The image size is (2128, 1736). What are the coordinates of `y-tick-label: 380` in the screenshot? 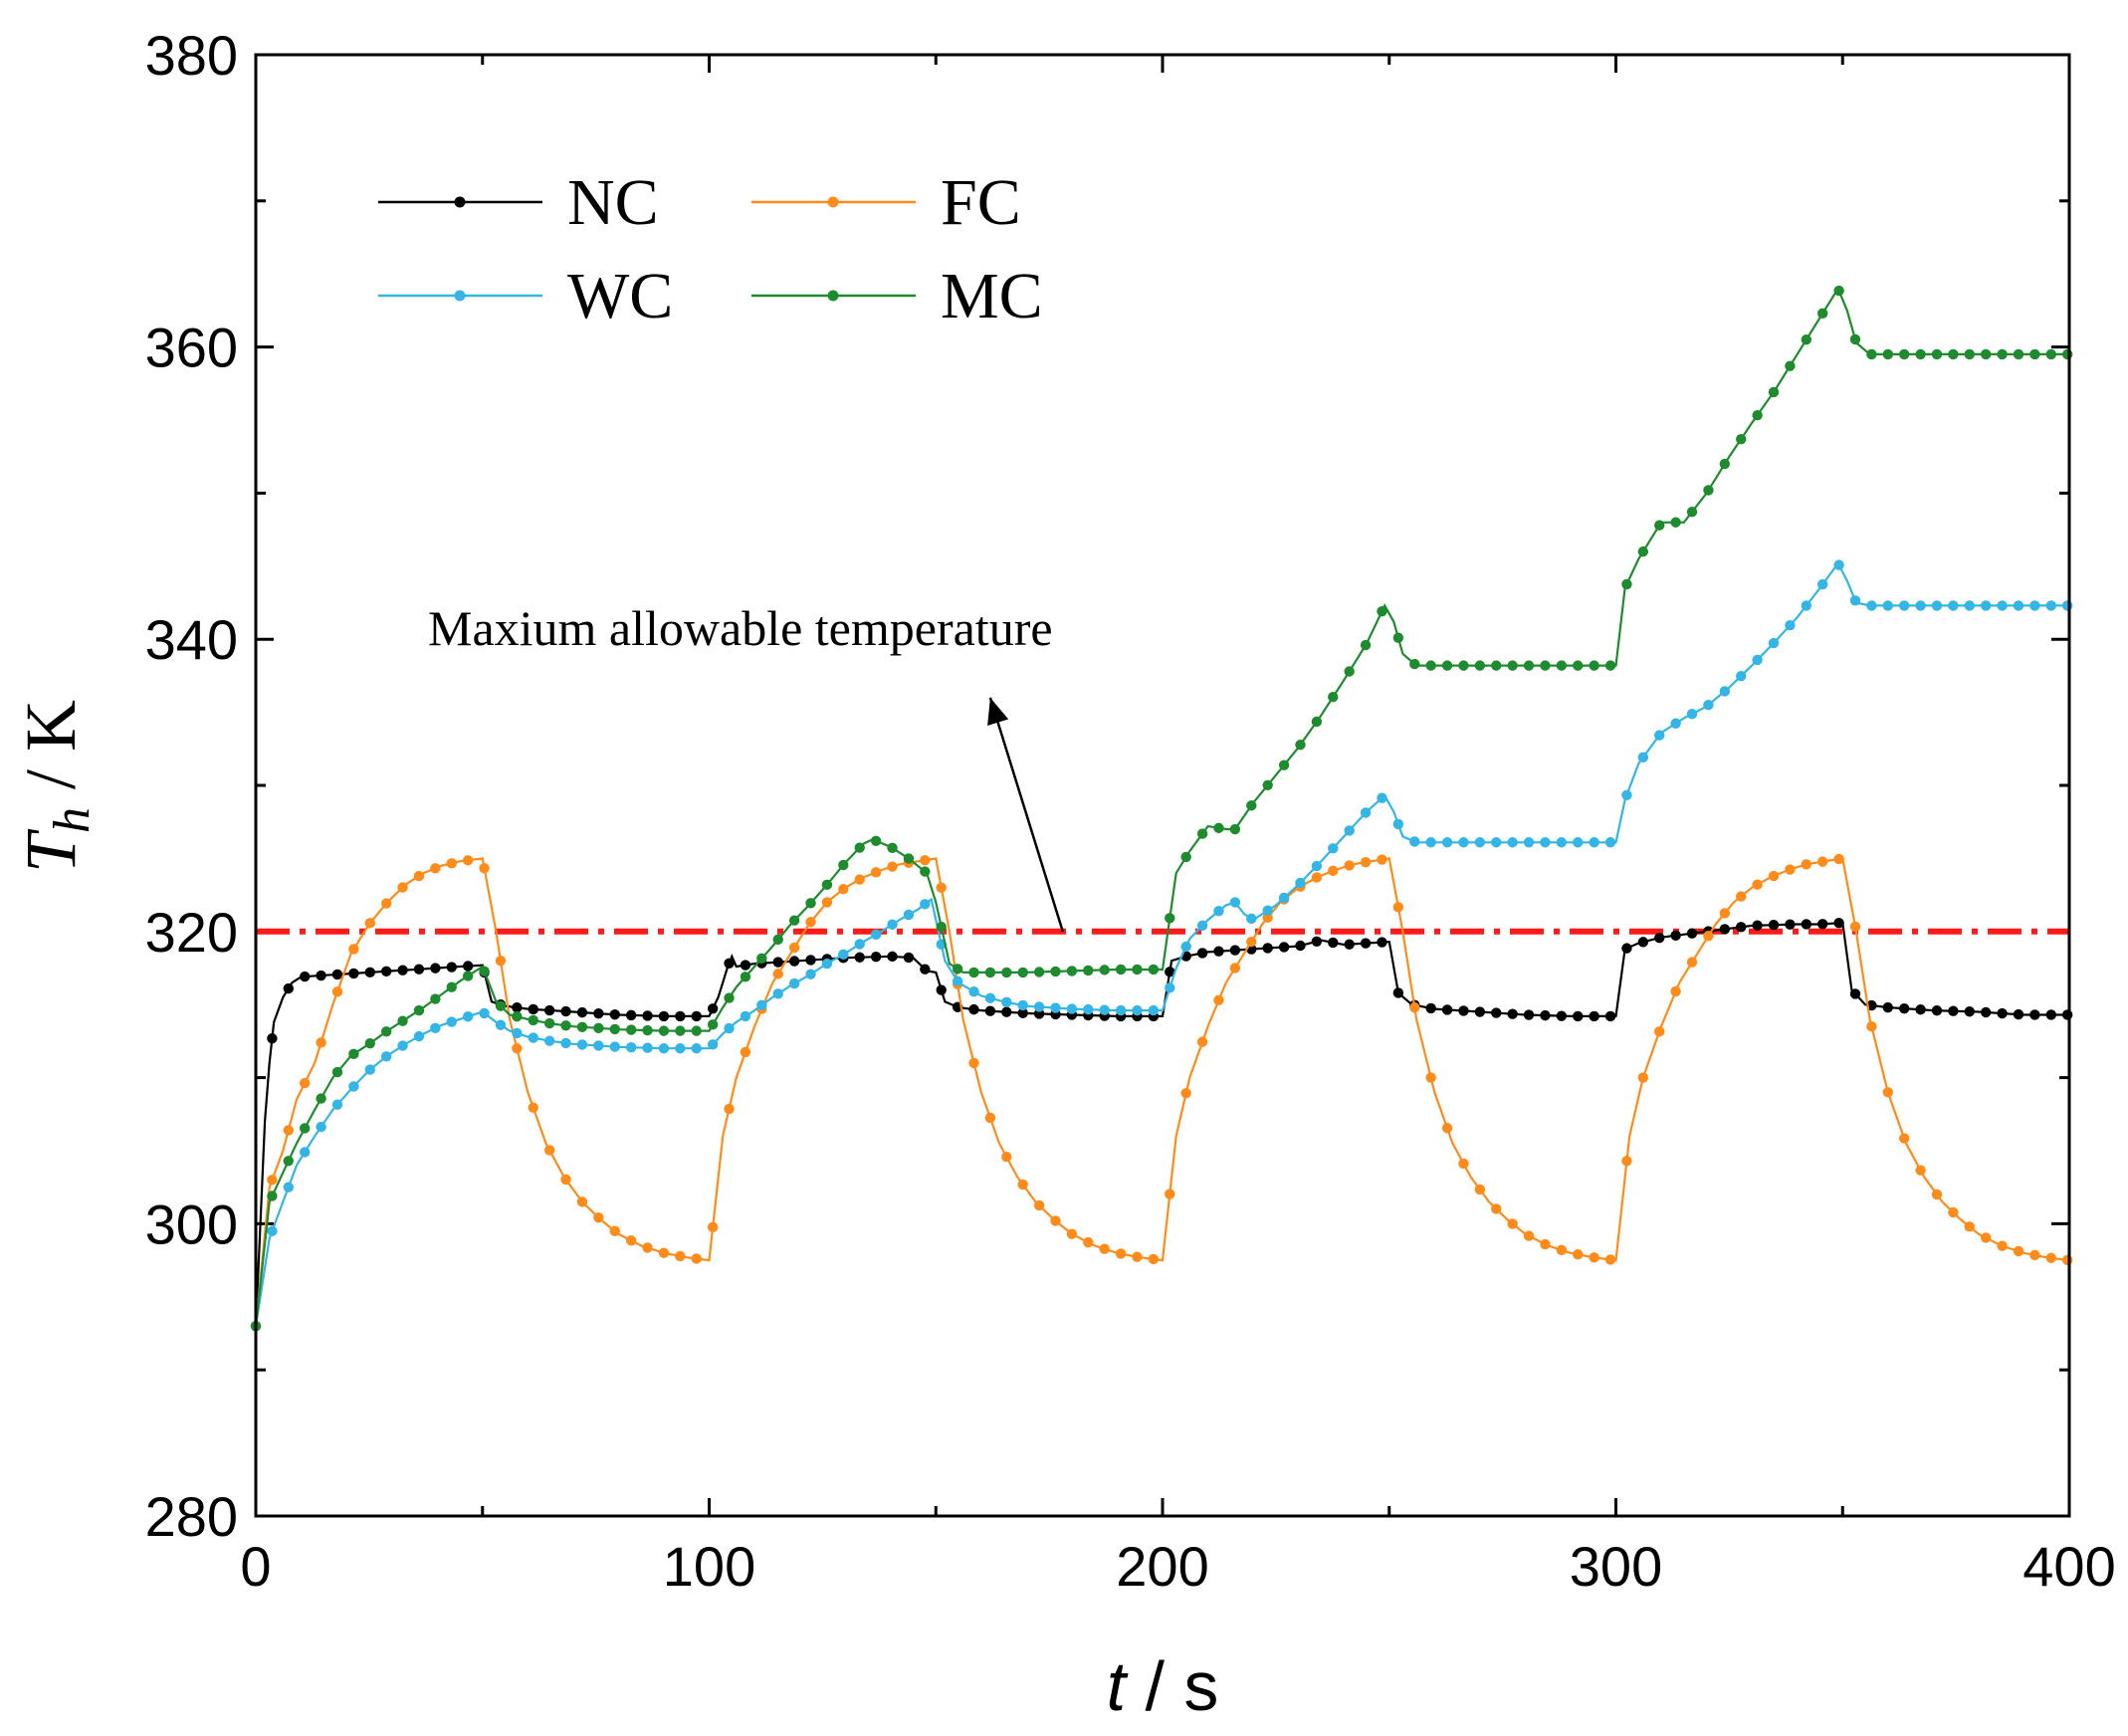 It's located at (192, 56).